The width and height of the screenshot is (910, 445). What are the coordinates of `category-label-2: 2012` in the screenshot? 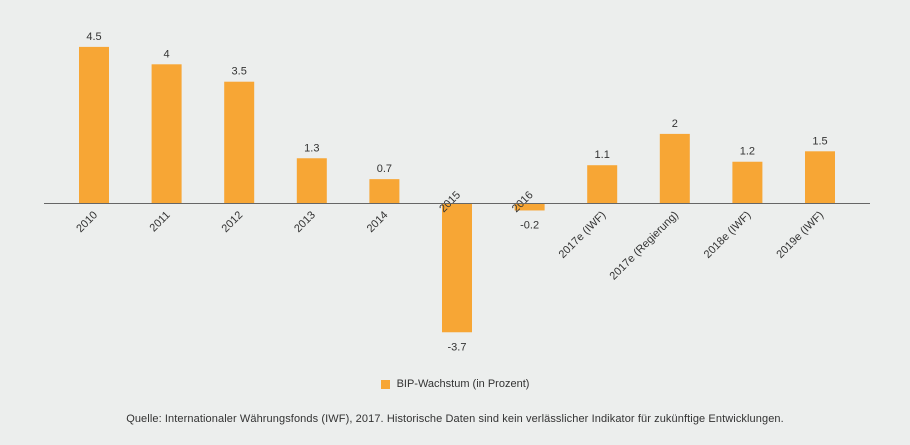 It's located at (233, 222).